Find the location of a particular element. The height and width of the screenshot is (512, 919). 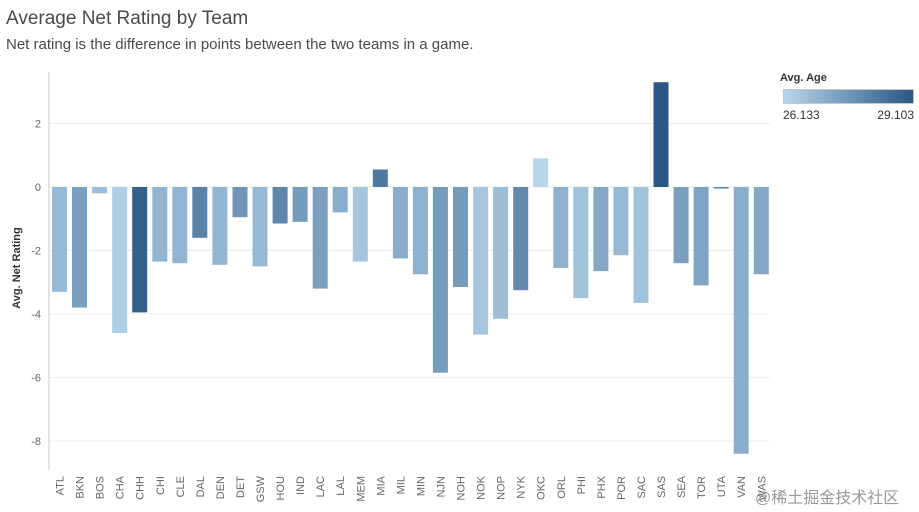

bar-atl is located at coordinates (59, 239).